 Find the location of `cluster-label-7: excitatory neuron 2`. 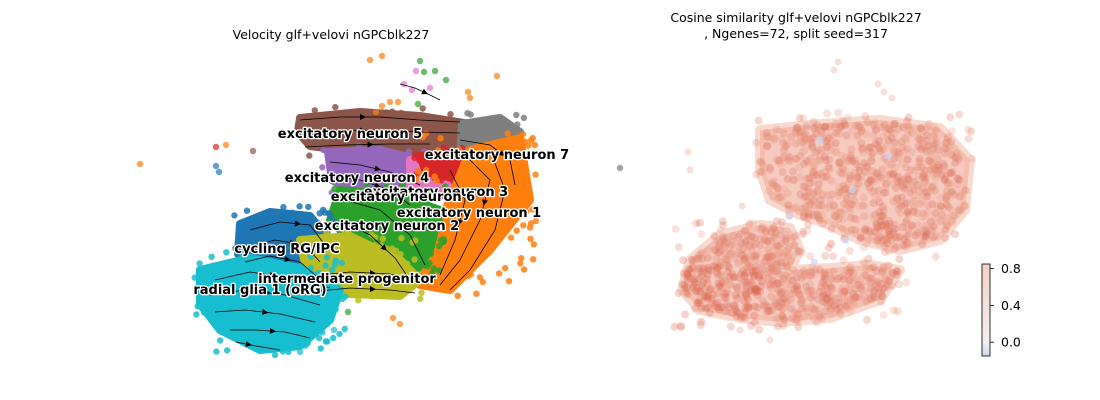

cluster-label-7: excitatory neuron 2 is located at coordinates (387, 226).